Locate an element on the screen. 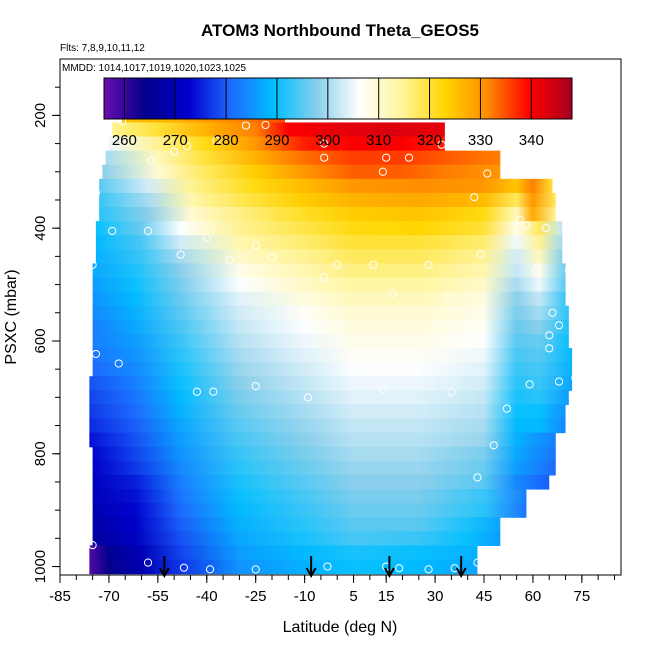 This screenshot has width=650, height=650. x-tick-label: 60 is located at coordinates (533, 596).